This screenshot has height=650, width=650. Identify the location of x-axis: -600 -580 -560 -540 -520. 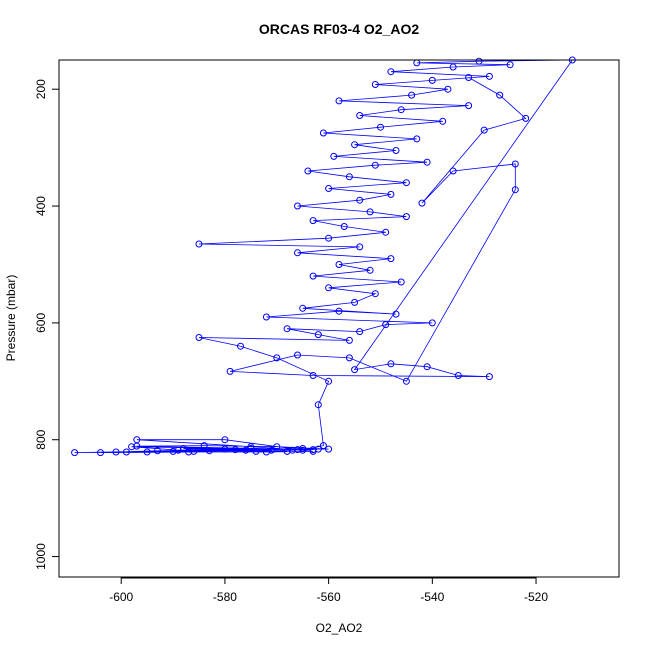
(328, 590).